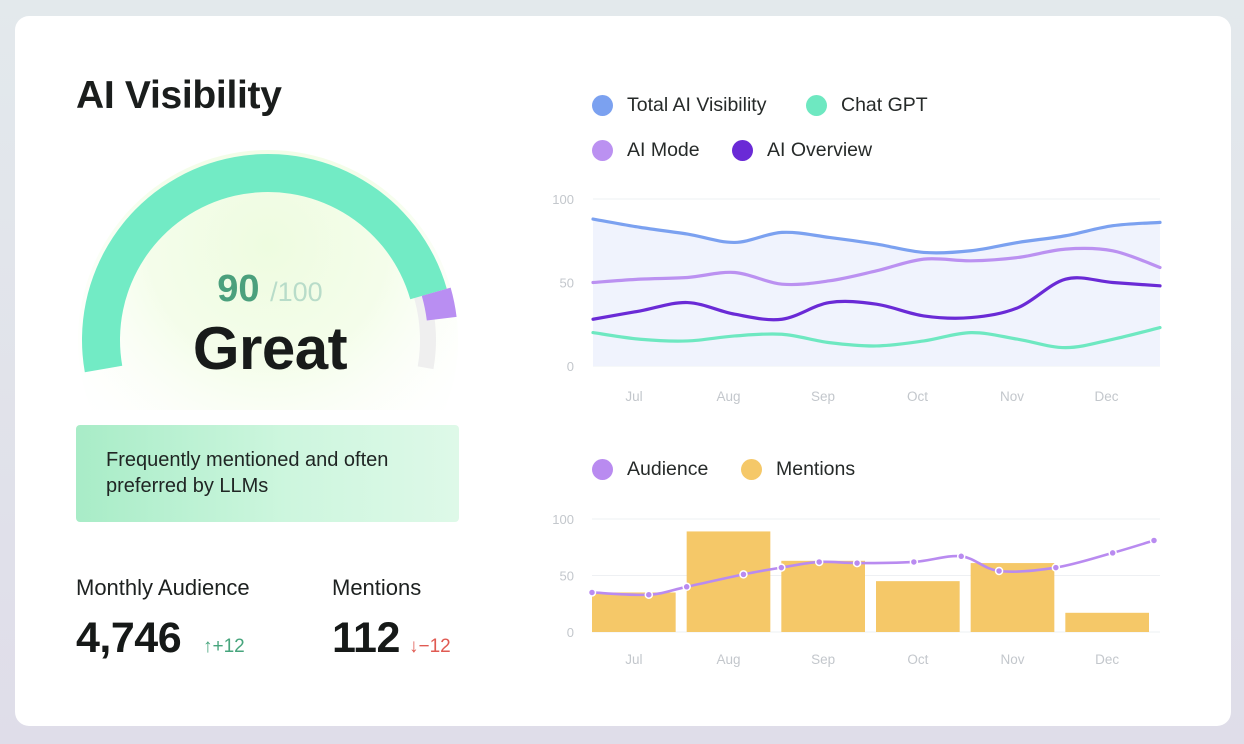 The height and width of the screenshot is (744, 1244). I want to click on legend-chat-gpt: Chat GPT, so click(867, 105).